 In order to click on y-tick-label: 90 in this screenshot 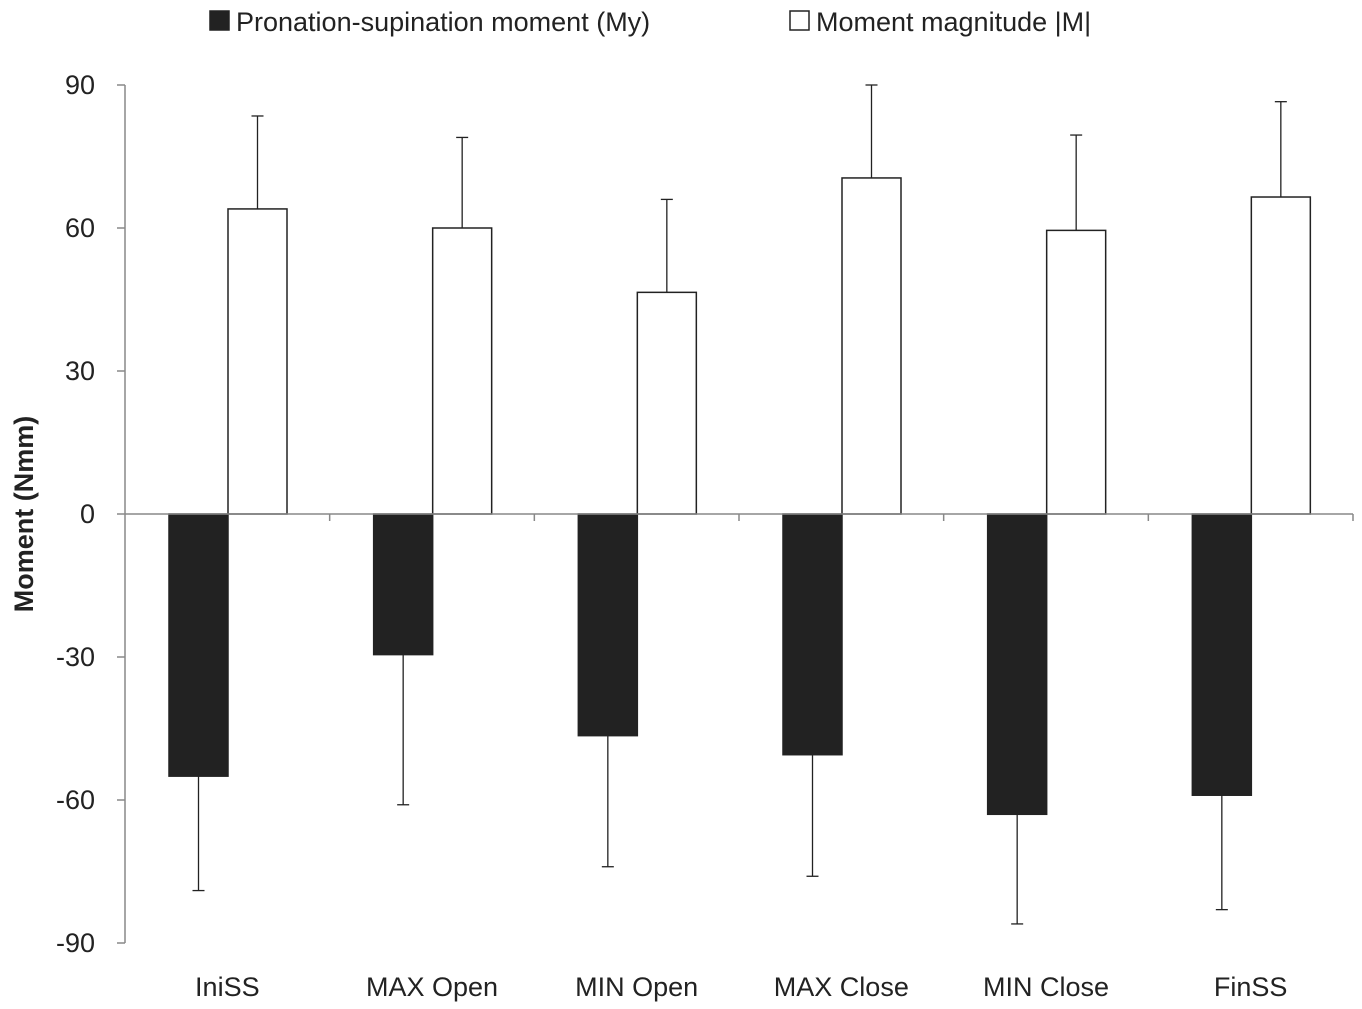, I will do `click(80, 85)`.